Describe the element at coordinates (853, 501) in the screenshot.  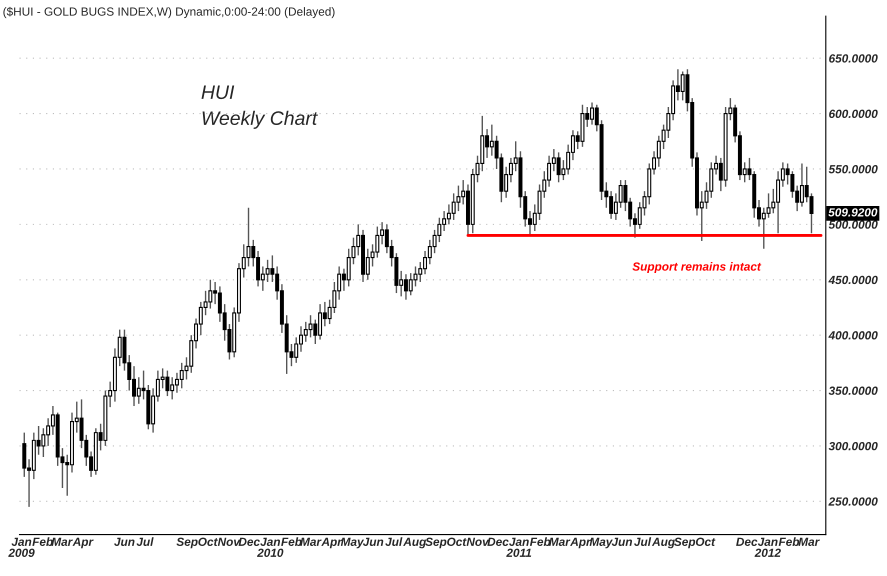
I see `y-tick-label: 250.0000` at that location.